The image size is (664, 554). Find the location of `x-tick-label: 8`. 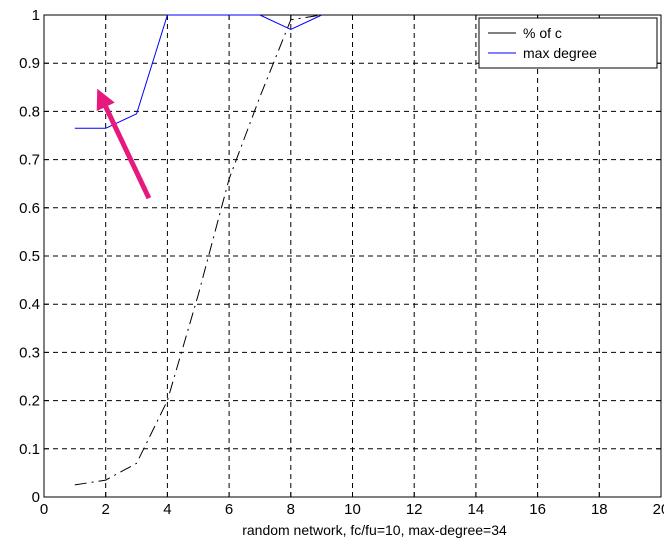

x-tick-label: 8 is located at coordinates (291, 509).